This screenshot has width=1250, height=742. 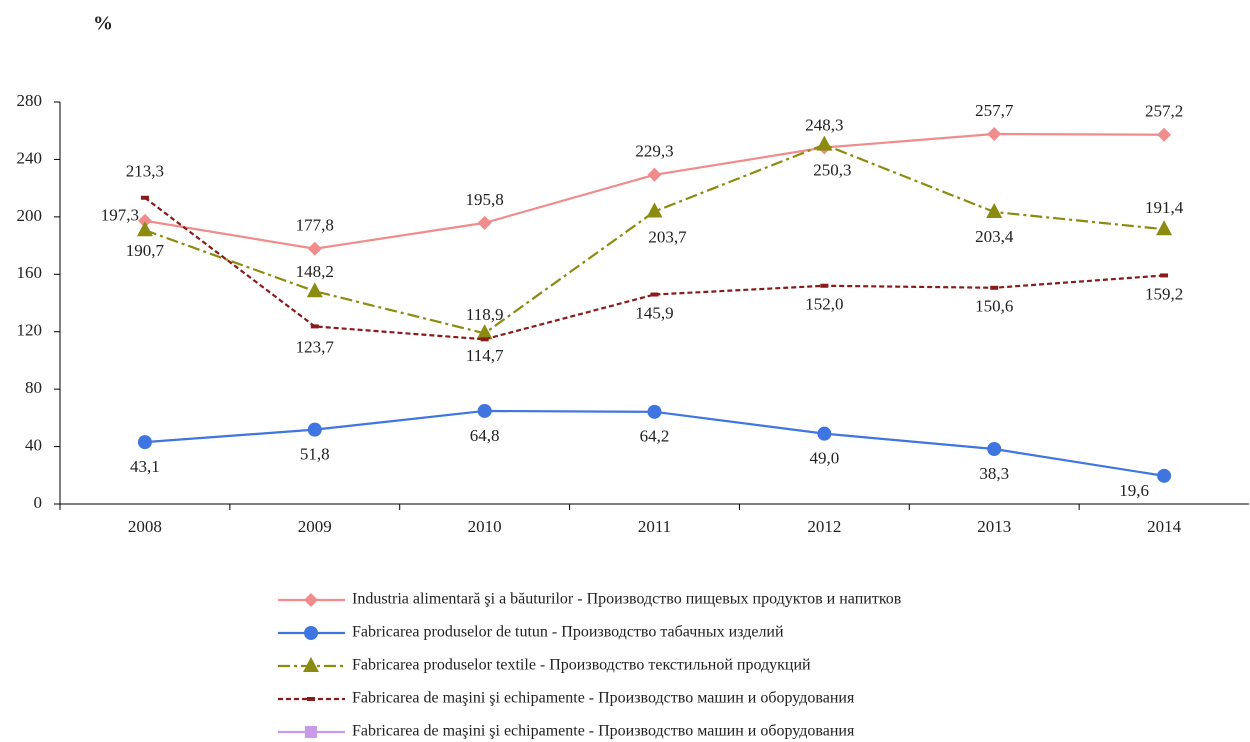 What do you see at coordinates (654, 526) in the screenshot?
I see `x-tick-label: 2011` at bounding box center [654, 526].